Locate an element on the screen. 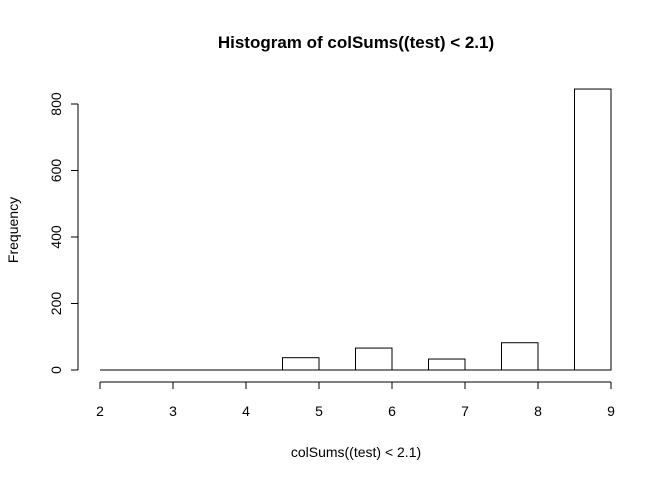 This screenshot has height=480, width=672. y-tick-label: 800 is located at coordinates (56, 104).